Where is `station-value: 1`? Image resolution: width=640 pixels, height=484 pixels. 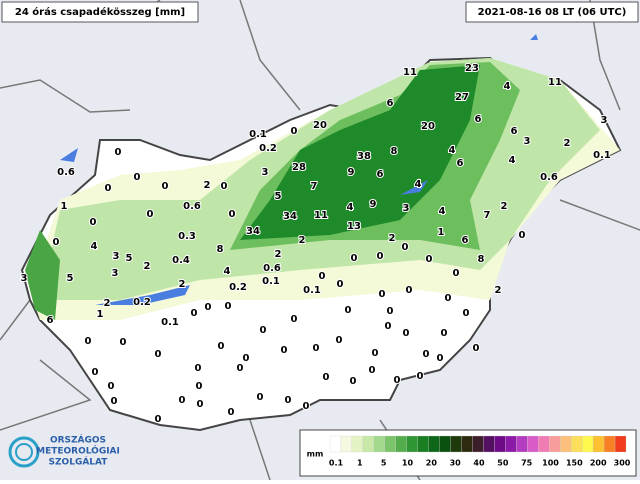
station-value: 1 is located at coordinates (100, 314).